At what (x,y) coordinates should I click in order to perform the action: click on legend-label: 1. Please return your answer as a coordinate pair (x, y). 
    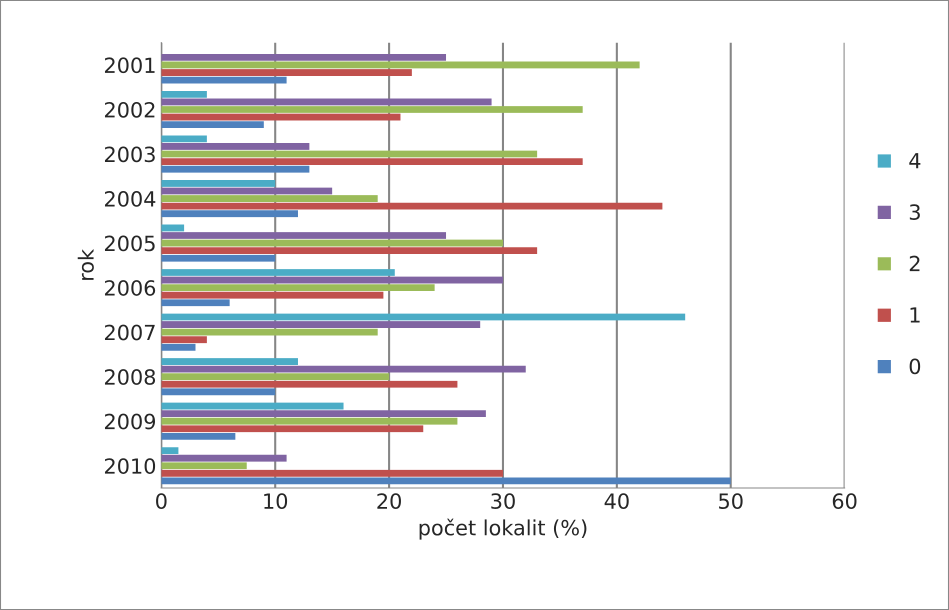
    Looking at the image, I should click on (915, 315).